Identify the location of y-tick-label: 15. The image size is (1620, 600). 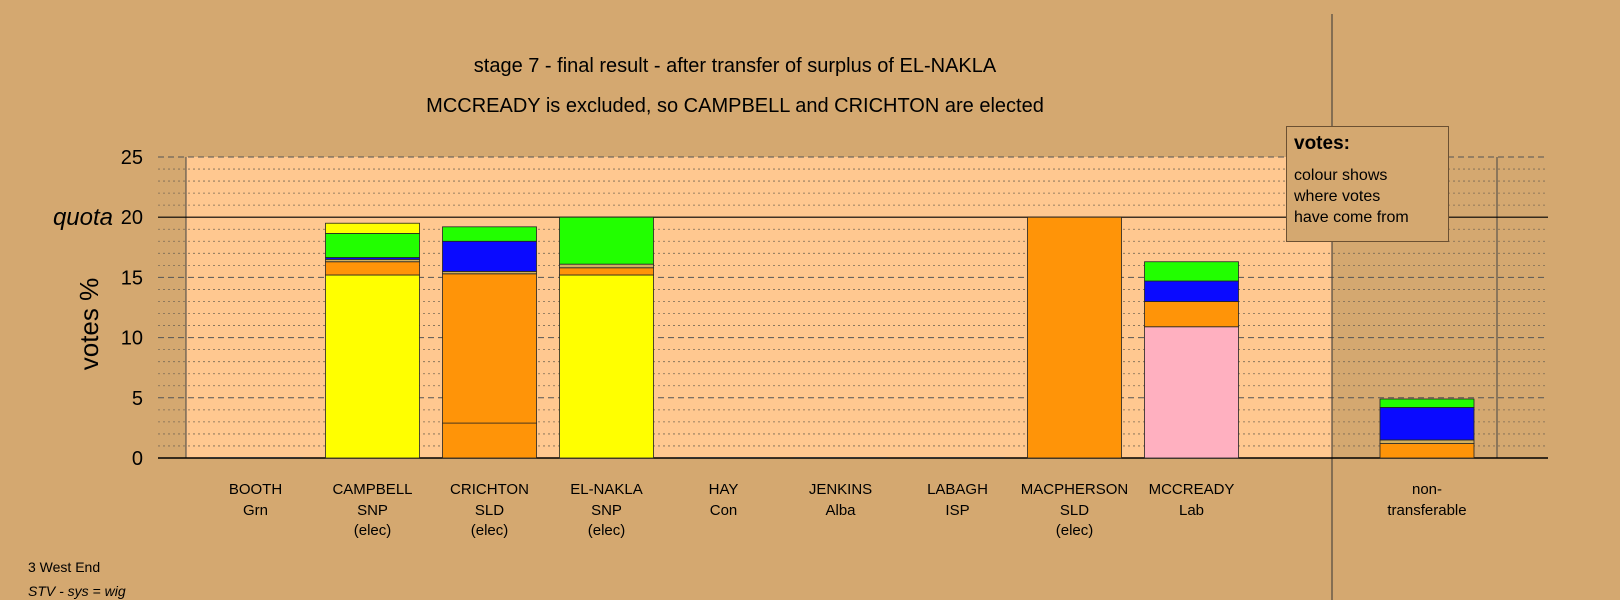
(132, 278).